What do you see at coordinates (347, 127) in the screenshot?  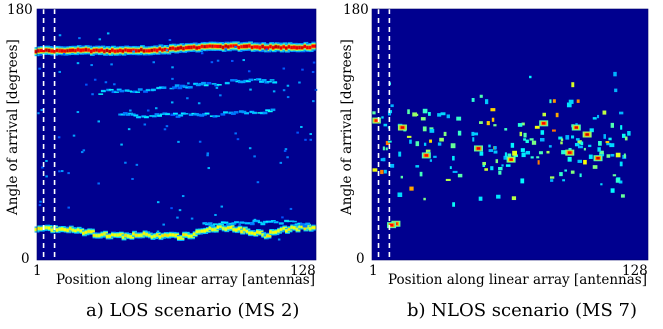 I see `nlos-y-axis-label: Angle of arrival [degrees]` at bounding box center [347, 127].